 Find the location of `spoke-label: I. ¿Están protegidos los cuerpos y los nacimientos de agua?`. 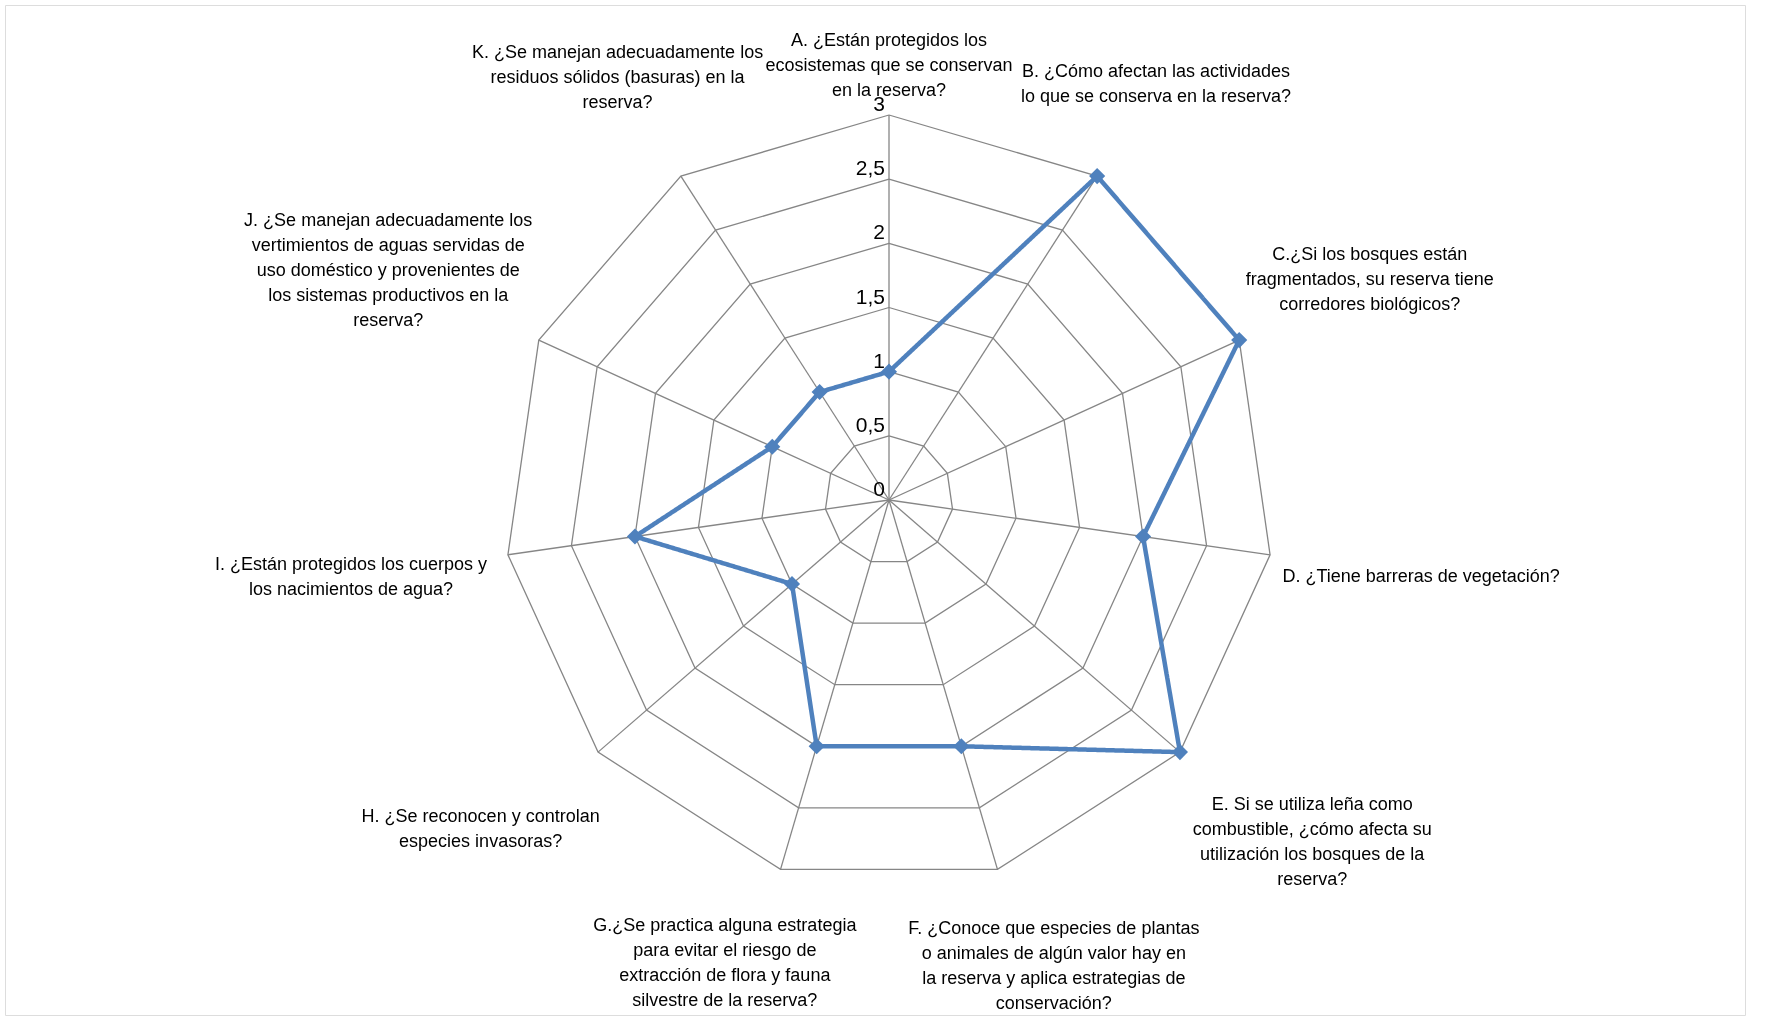

spoke-label: I. ¿Están protegidos los cuerpos y los nacimientos de agua? is located at coordinates (351, 576).